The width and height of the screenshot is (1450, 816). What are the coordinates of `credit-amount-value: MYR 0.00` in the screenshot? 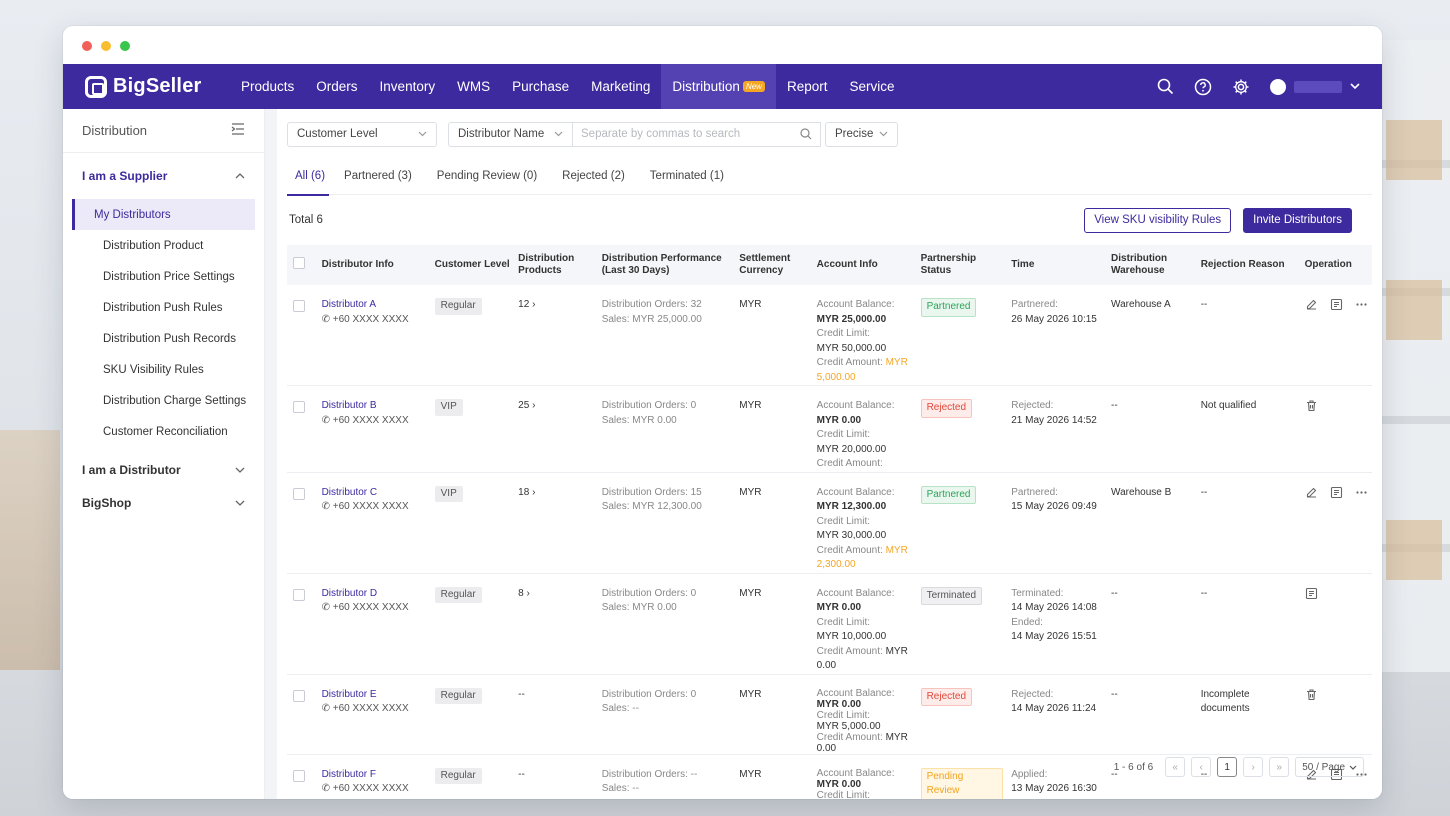 It's located at (862, 658).